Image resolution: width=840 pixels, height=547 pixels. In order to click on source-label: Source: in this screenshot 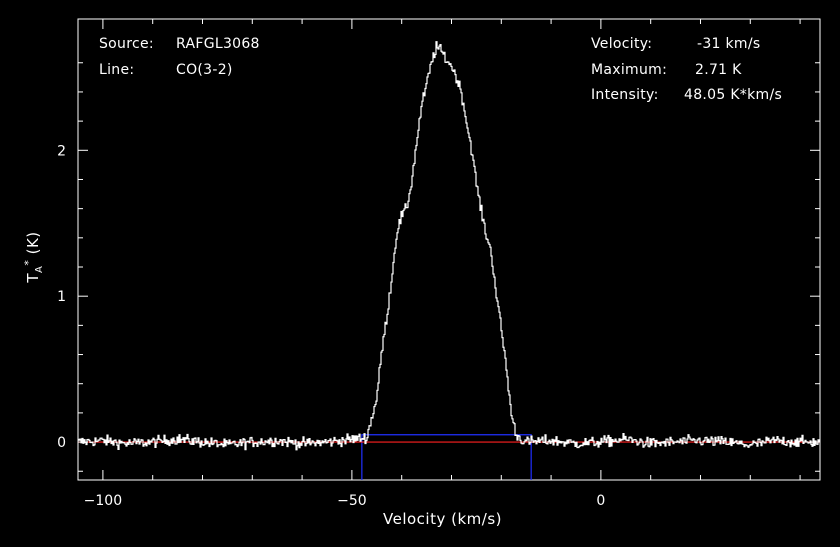, I will do `click(126, 44)`.